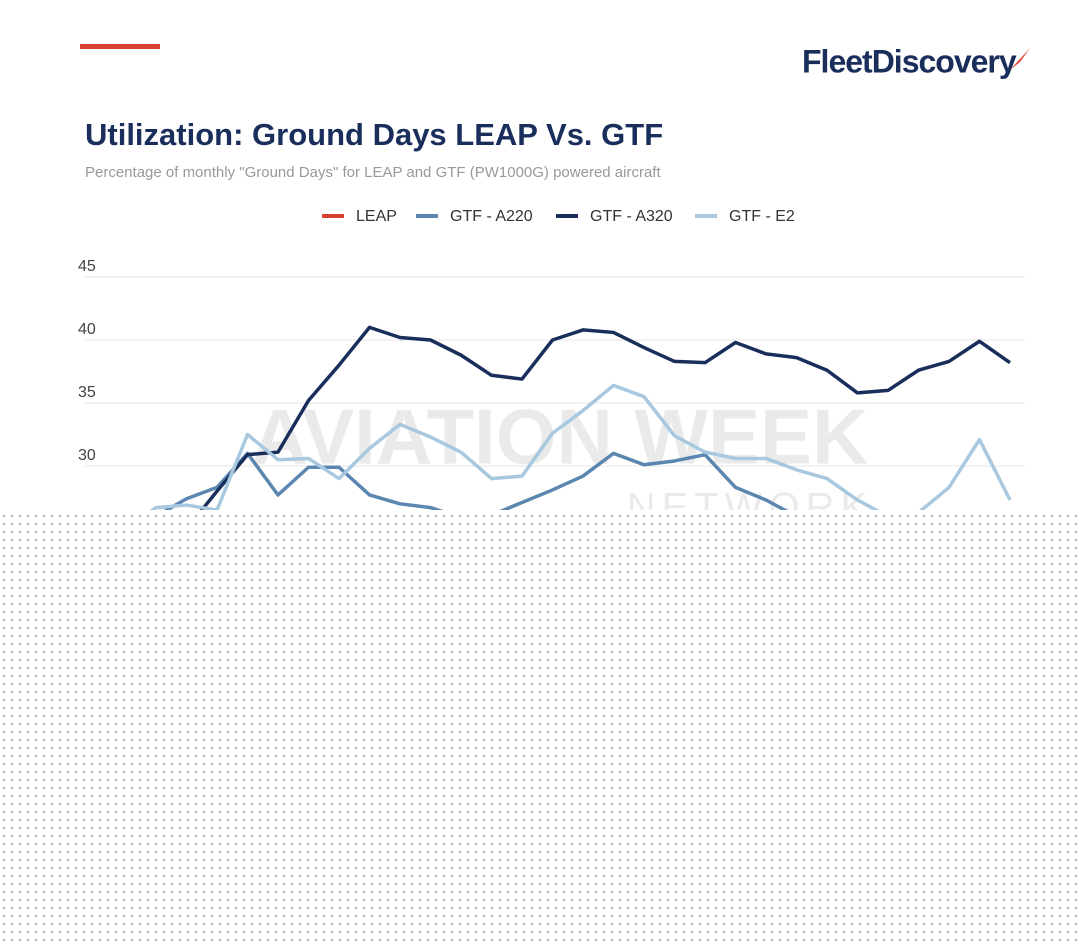 Image resolution: width=1080 pixels, height=949 pixels. What do you see at coordinates (558, 216) in the screenshot?
I see `legend: LEAP GTF - A220 GTF - A320 GTF - E2` at bounding box center [558, 216].